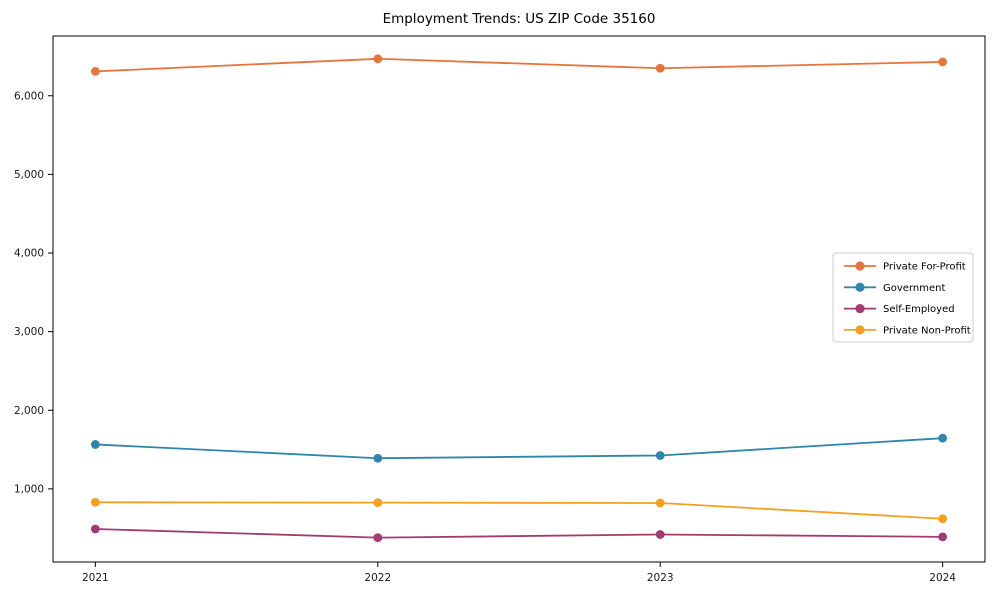 This screenshot has width=1000, height=600. What do you see at coordinates (914, 288) in the screenshot?
I see `legend-label: Government` at bounding box center [914, 288].